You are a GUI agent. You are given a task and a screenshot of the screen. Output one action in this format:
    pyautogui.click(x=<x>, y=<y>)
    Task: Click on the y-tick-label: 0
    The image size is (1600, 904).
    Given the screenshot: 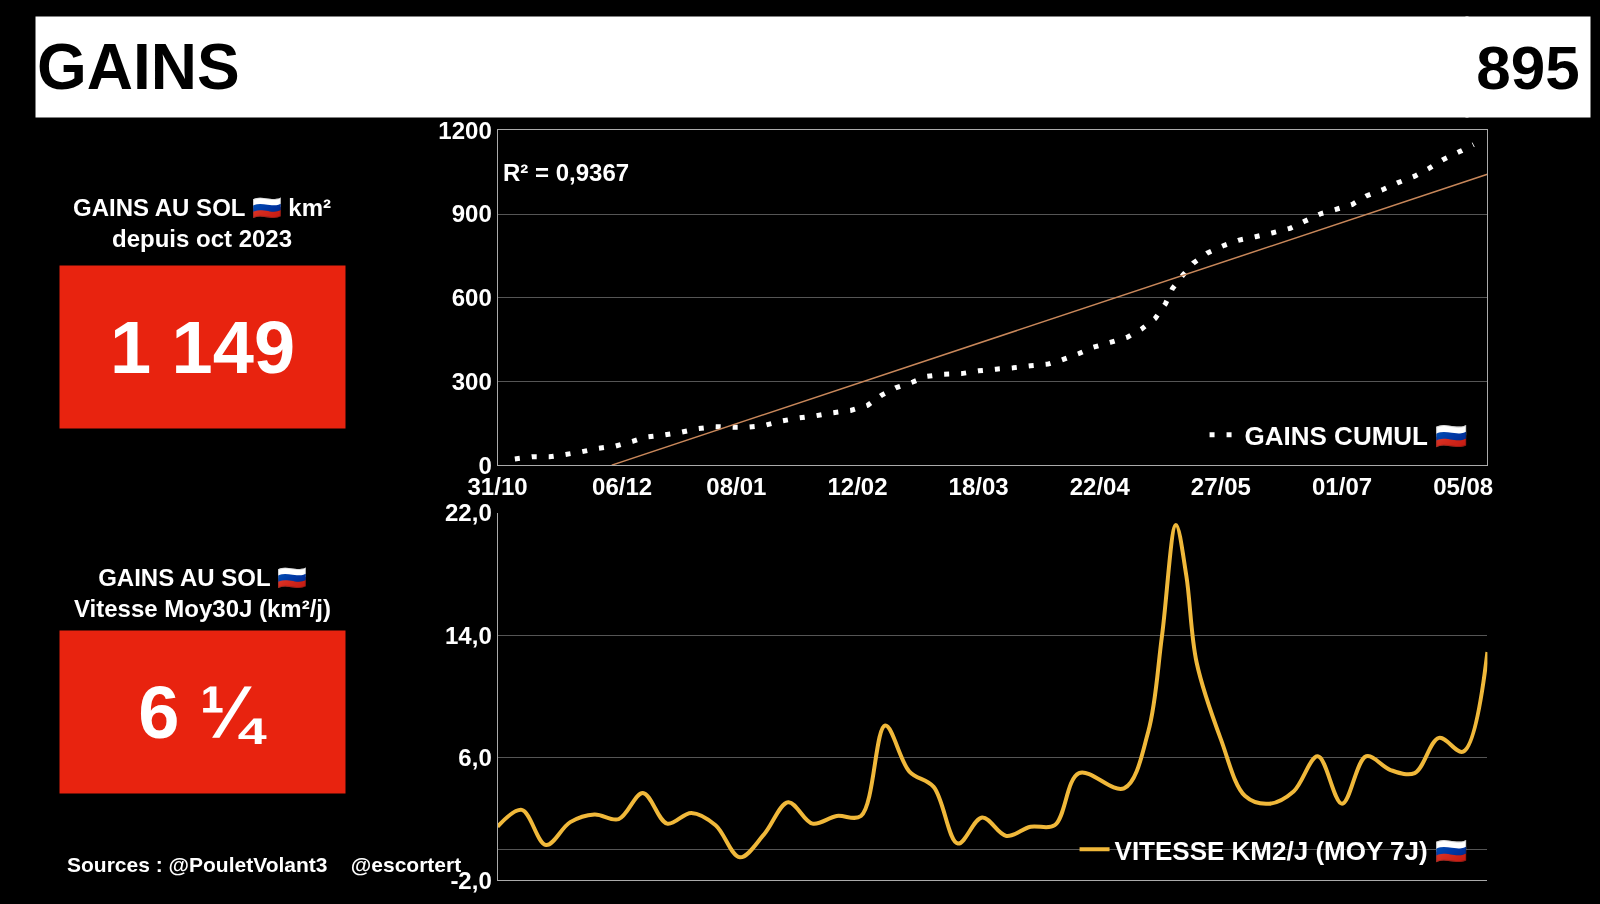 What is the action you would take?
    pyautogui.click(x=485, y=465)
    